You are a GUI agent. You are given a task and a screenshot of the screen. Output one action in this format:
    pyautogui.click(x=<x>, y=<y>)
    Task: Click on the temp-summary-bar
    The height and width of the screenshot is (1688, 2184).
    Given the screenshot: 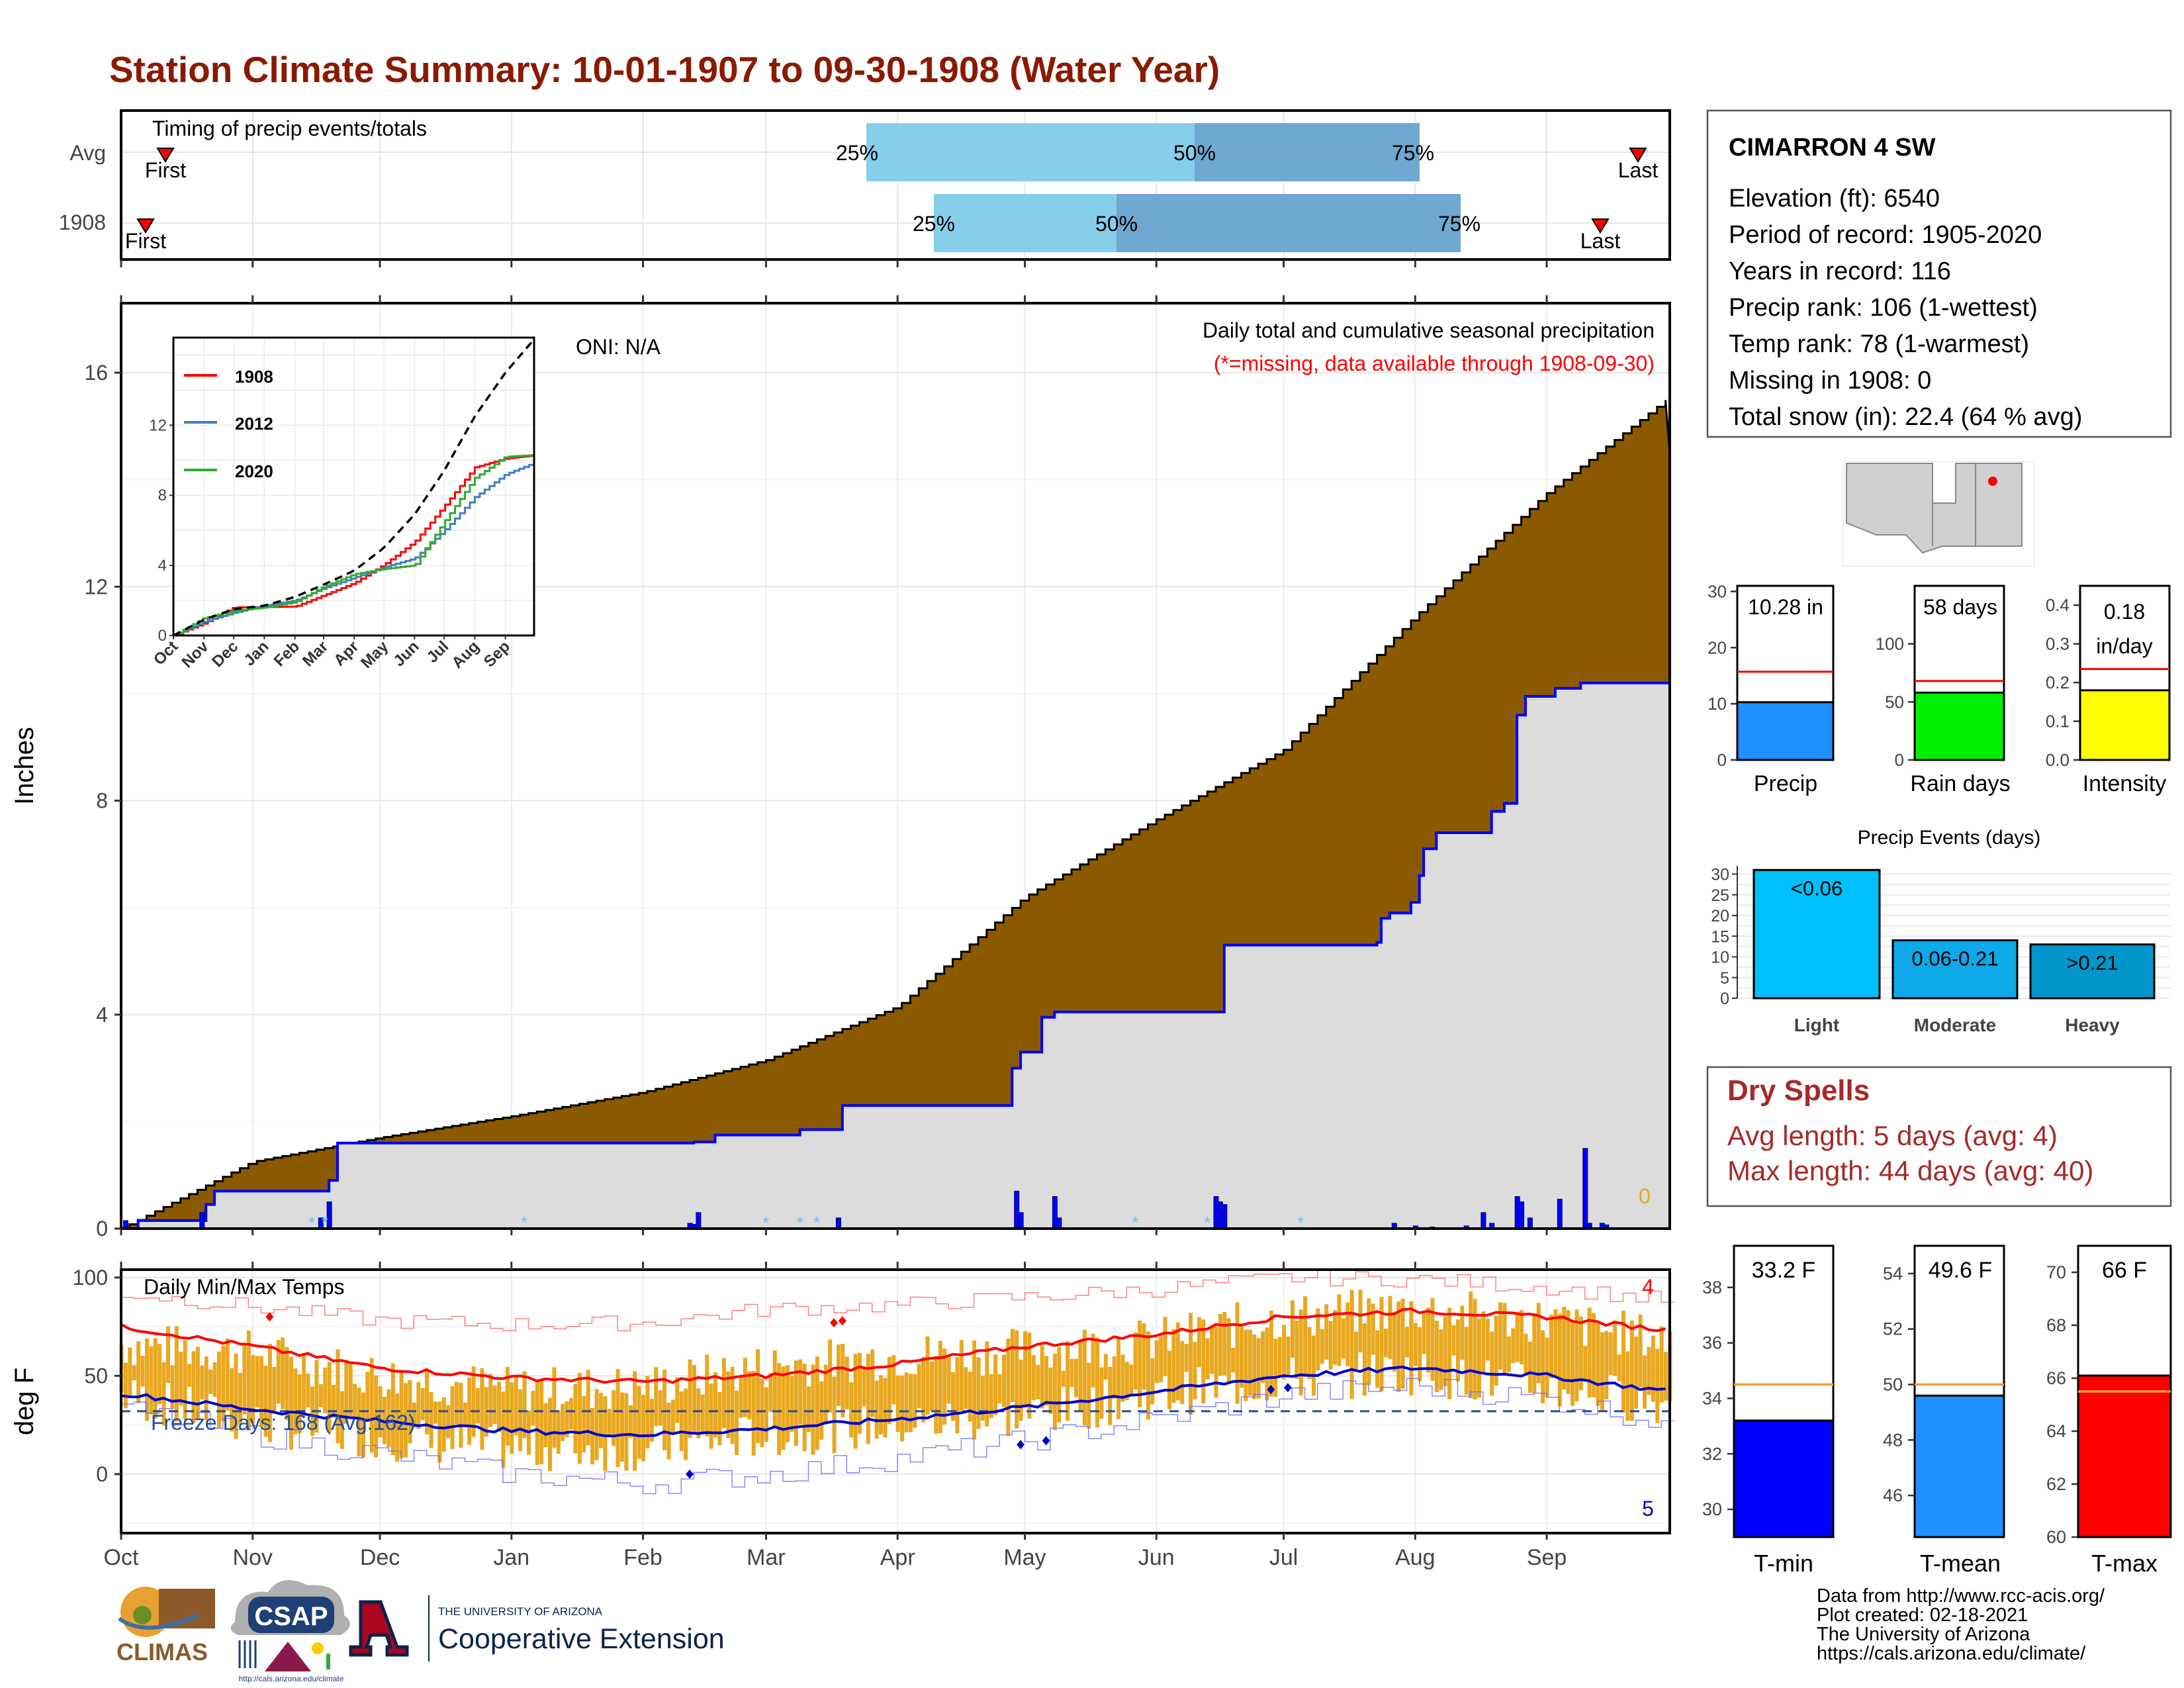 What is the action you would take?
    pyautogui.click(x=2124, y=1456)
    